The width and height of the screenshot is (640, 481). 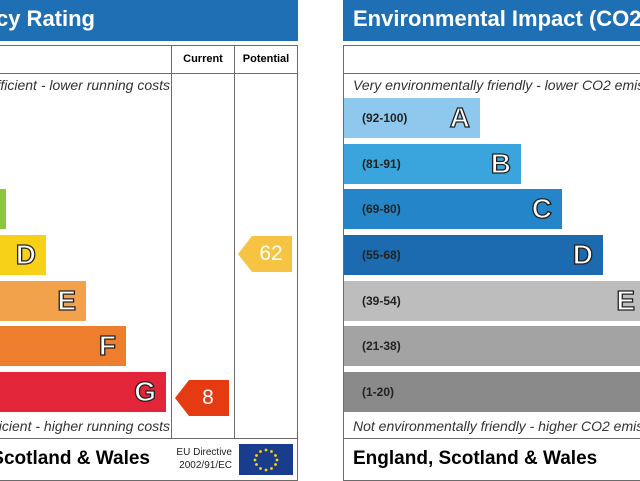 I want to click on env-band-letter: A, so click(x=460, y=117).